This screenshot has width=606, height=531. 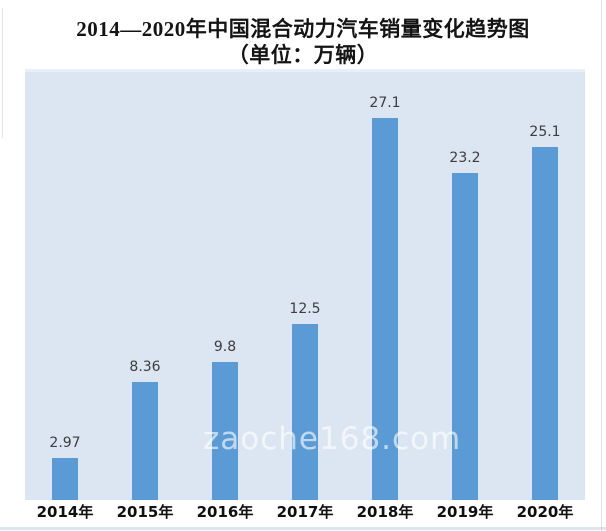 I want to click on left-scan-edge, so click(x=2, y=73).